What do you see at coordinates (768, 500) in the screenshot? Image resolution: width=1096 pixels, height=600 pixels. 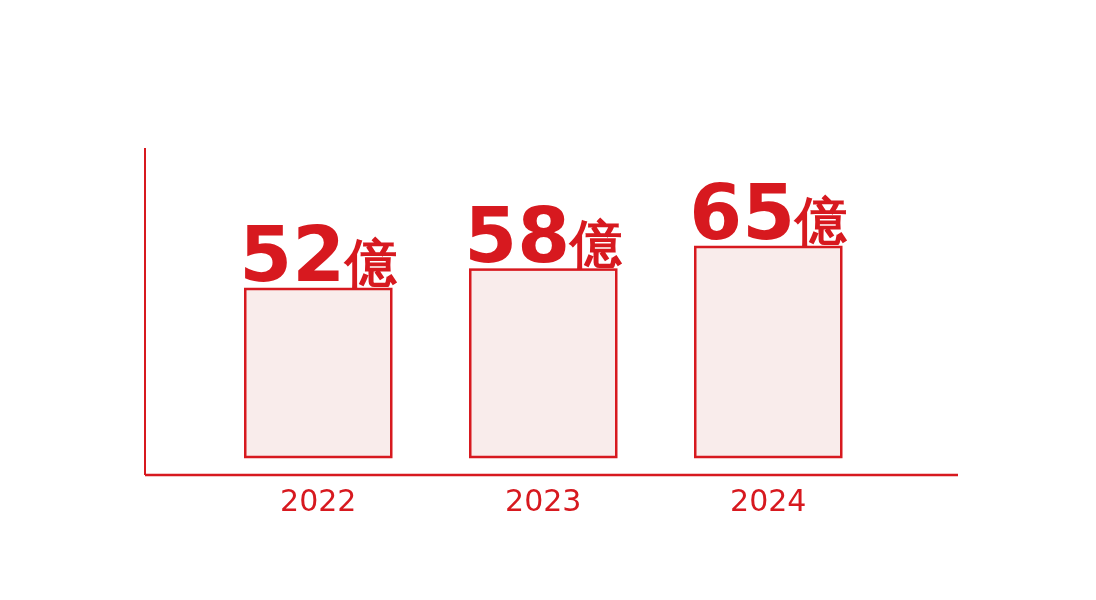 I see `x-tick-label: 2024` at bounding box center [768, 500].